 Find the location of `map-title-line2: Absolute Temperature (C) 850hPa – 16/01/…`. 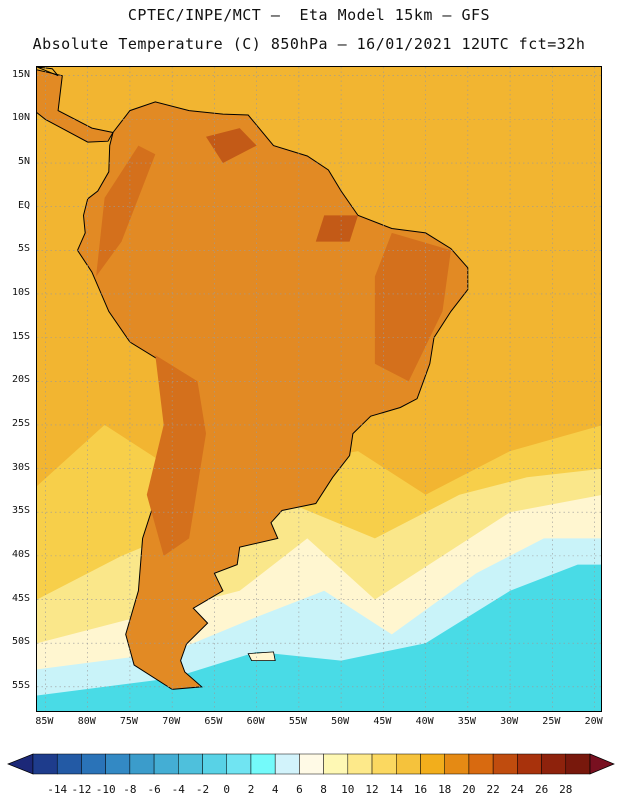

map-title-line2: Absolute Temperature (C) 850hPa – 16/01/… is located at coordinates (309, 44).